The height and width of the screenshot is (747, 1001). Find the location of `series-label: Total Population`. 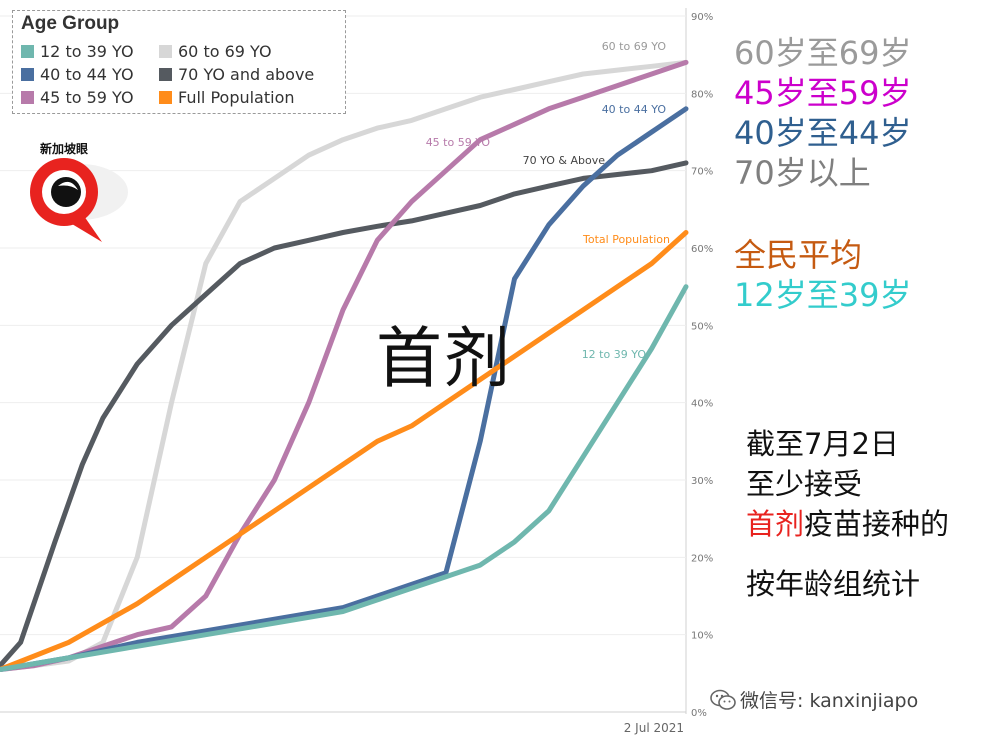

series-label: Total Population is located at coordinates (626, 239).